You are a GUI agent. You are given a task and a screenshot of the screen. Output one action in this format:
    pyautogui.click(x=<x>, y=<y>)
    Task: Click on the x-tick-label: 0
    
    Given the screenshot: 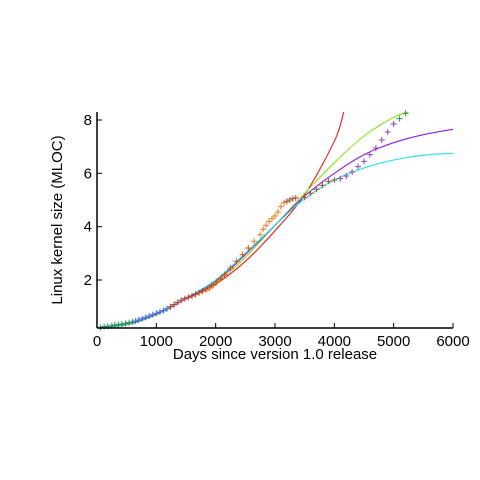 What is the action you would take?
    pyautogui.click(x=97, y=341)
    